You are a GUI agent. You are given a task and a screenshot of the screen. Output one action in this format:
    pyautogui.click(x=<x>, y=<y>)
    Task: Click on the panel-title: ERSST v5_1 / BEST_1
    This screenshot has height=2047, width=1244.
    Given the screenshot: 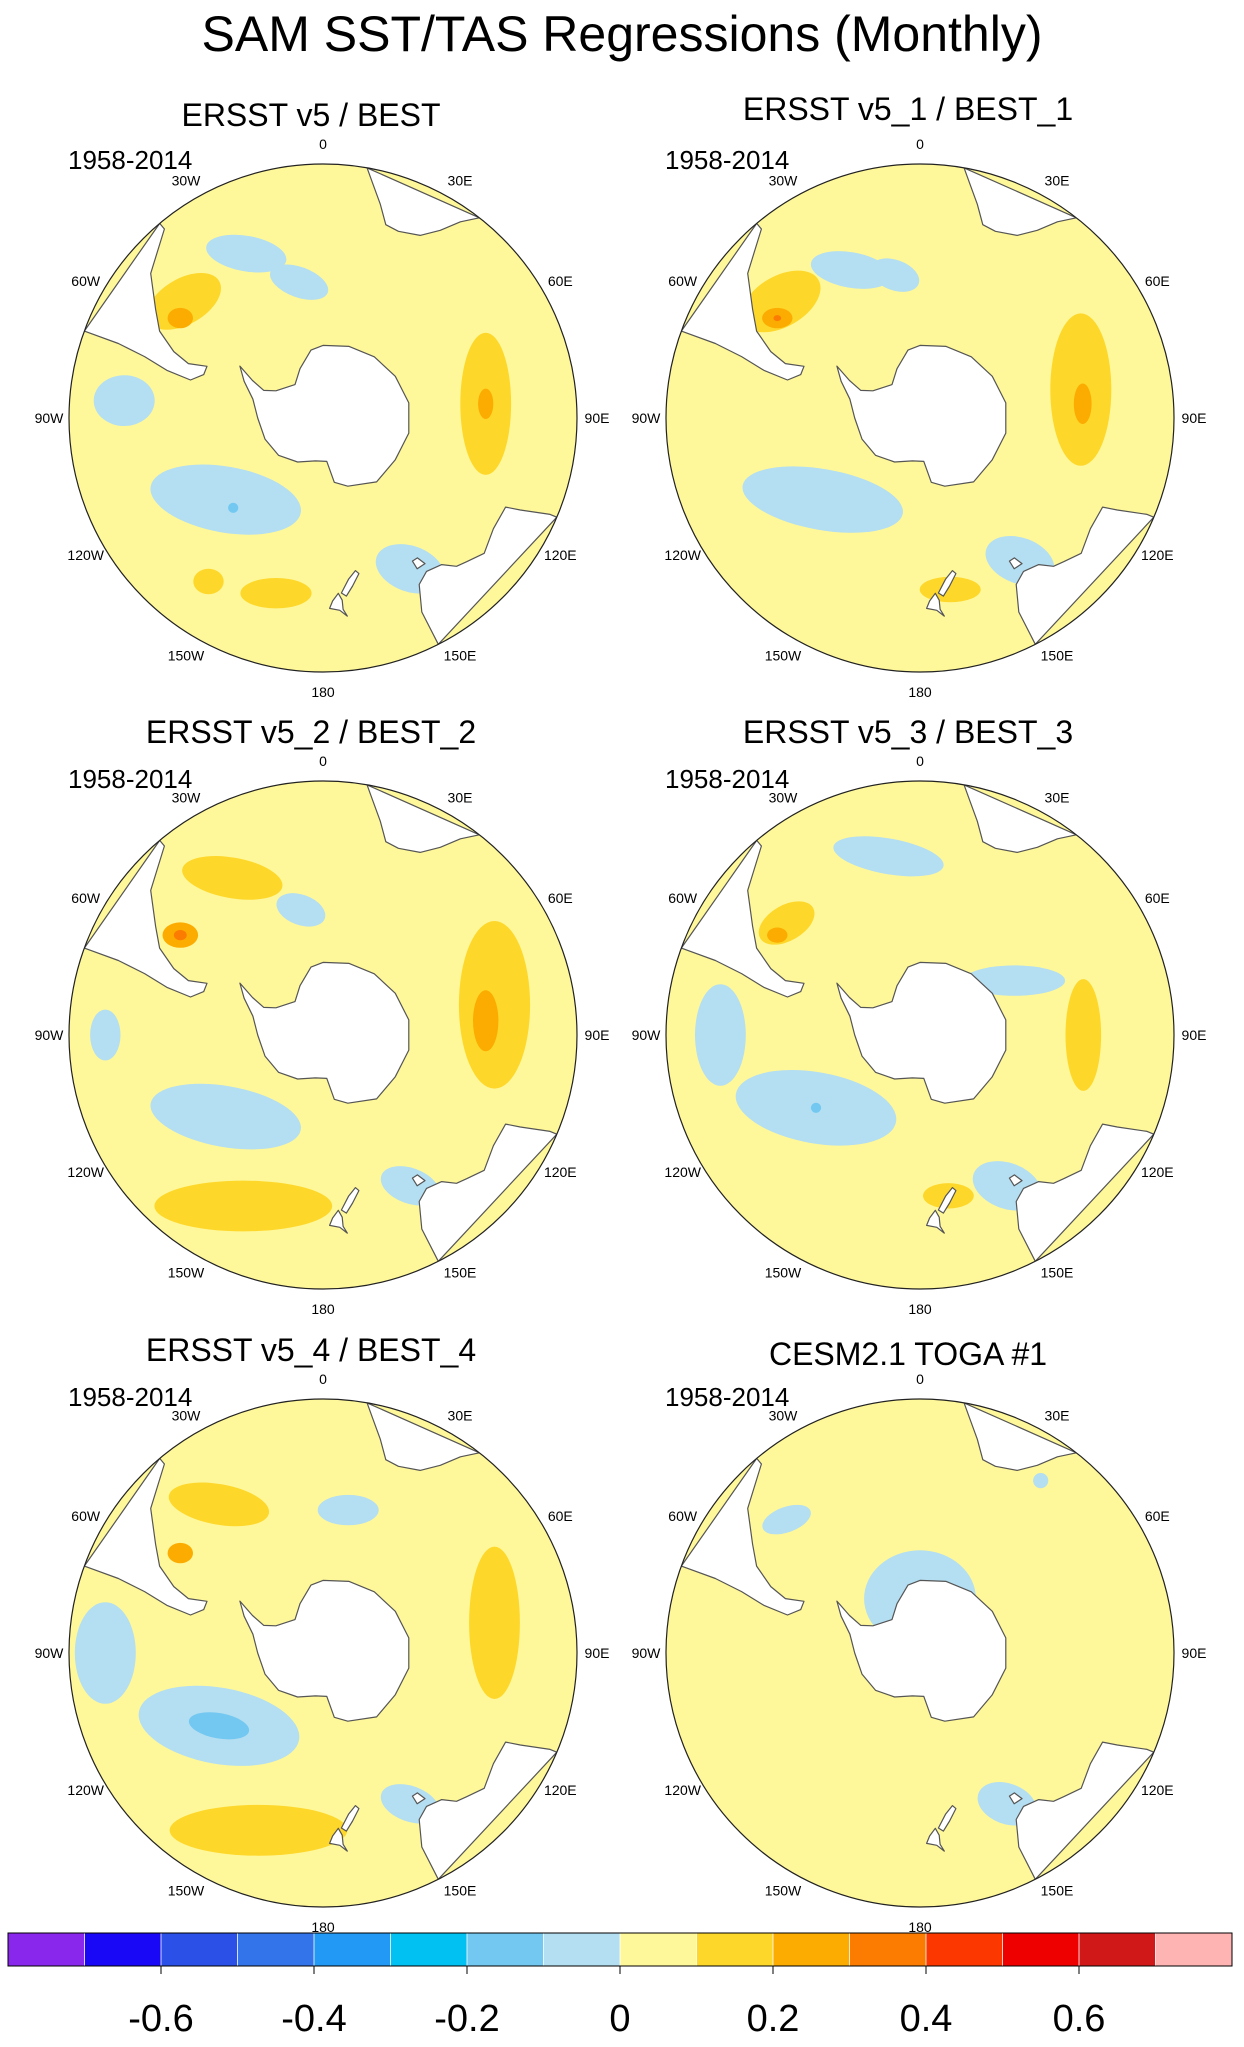 What is the action you would take?
    pyautogui.click(x=908, y=109)
    